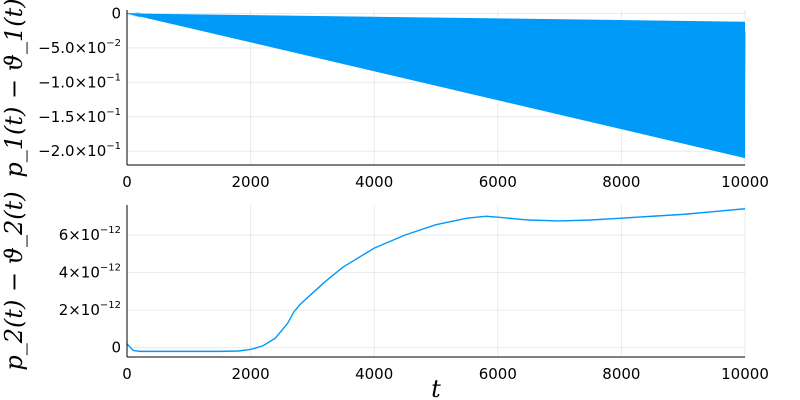 The height and width of the screenshot is (400, 800). Describe the element at coordinates (79, 81) in the screenshot. I see `y-tick-label: −1.0×10−1` at that location.